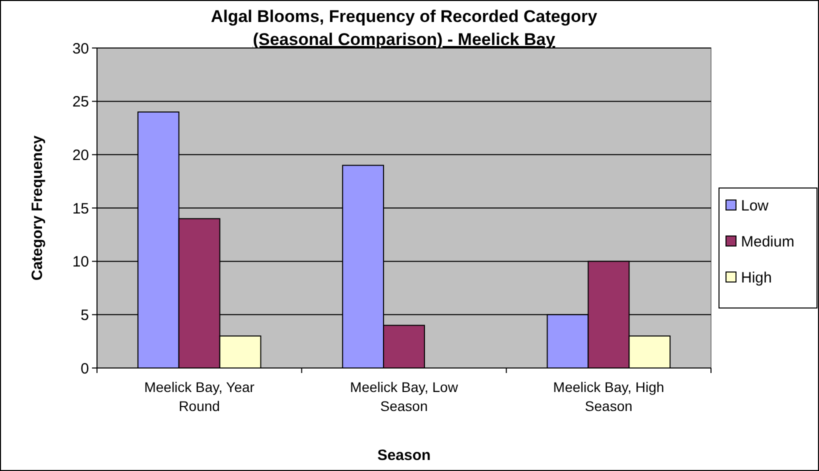  I want to click on y-axis-title: Category Frequency, so click(37, 207).